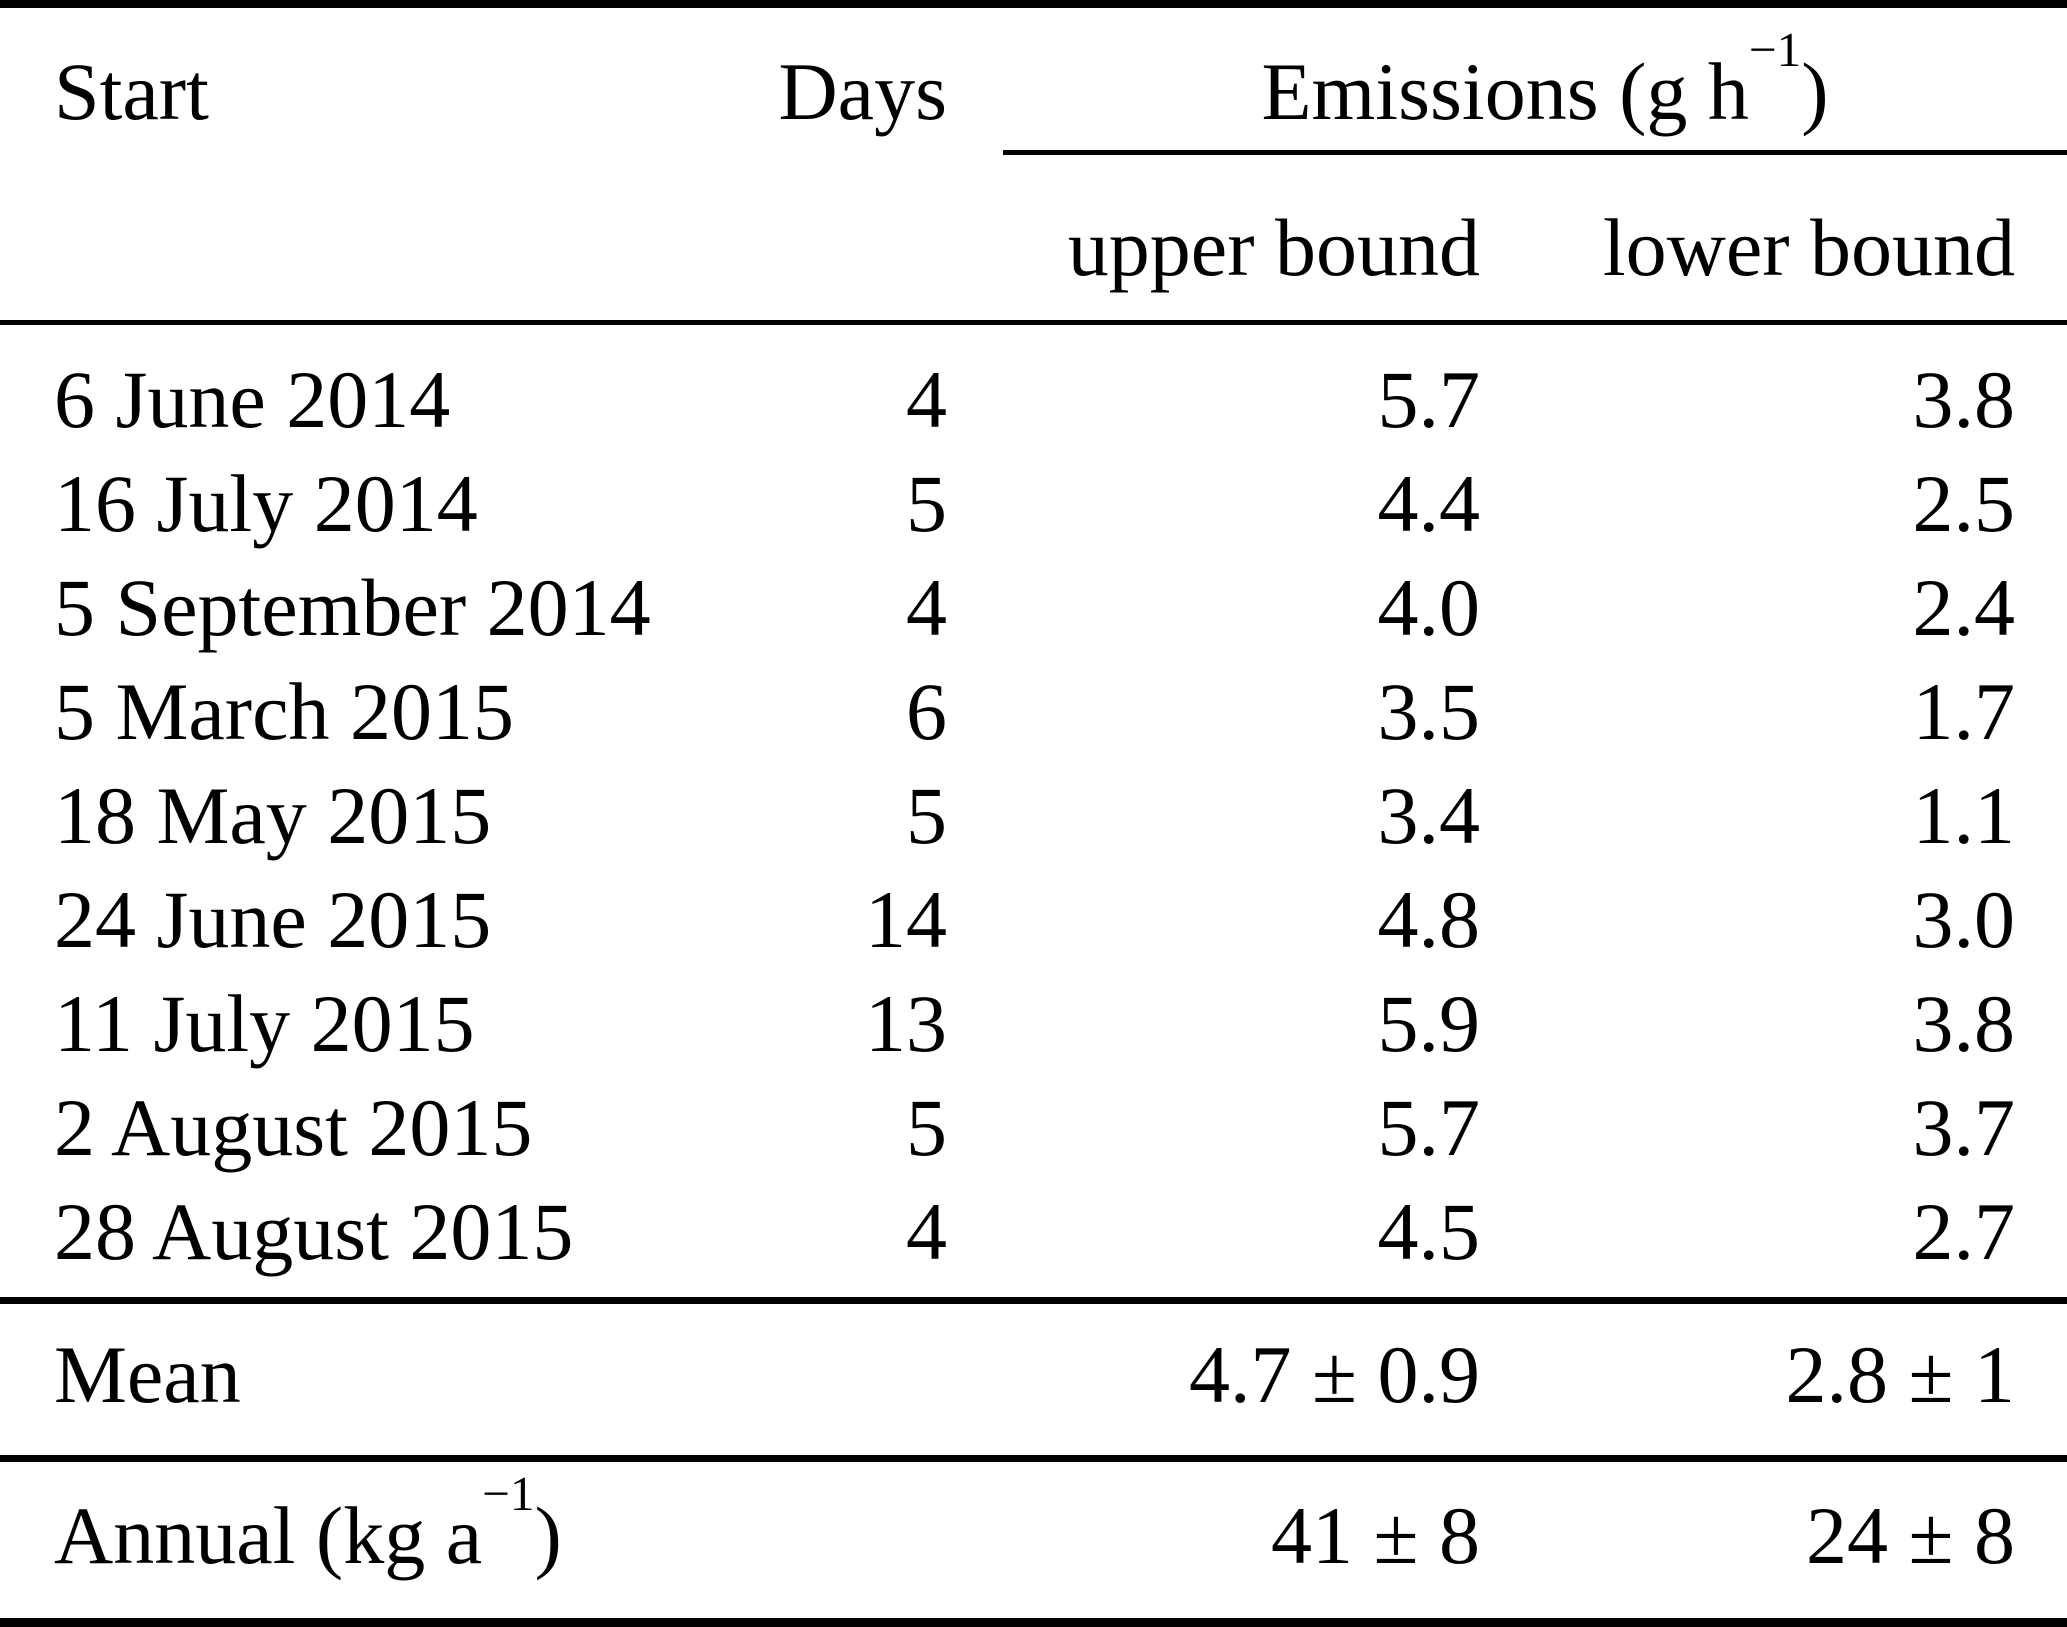  Describe the element at coordinates (1809, 247) in the screenshot. I see `col-header-lower-bound: lower bound` at that location.